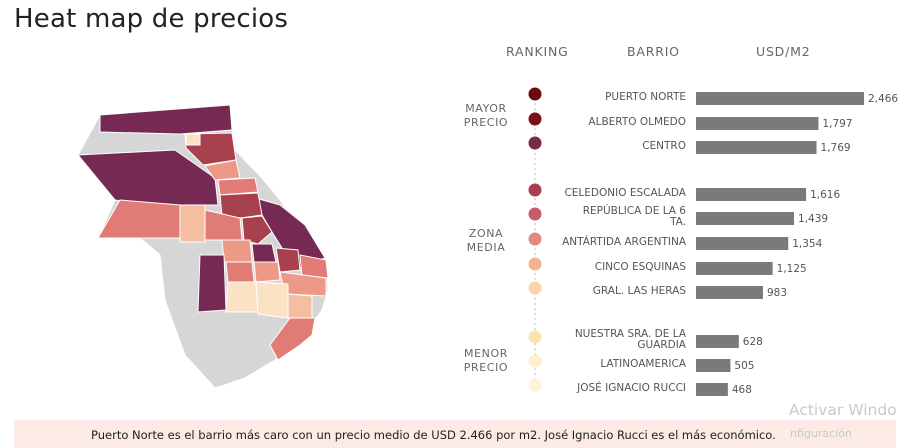  Describe the element at coordinates (637, 122) in the screenshot. I see `category-label: ALBERTO OLMEDO` at that location.